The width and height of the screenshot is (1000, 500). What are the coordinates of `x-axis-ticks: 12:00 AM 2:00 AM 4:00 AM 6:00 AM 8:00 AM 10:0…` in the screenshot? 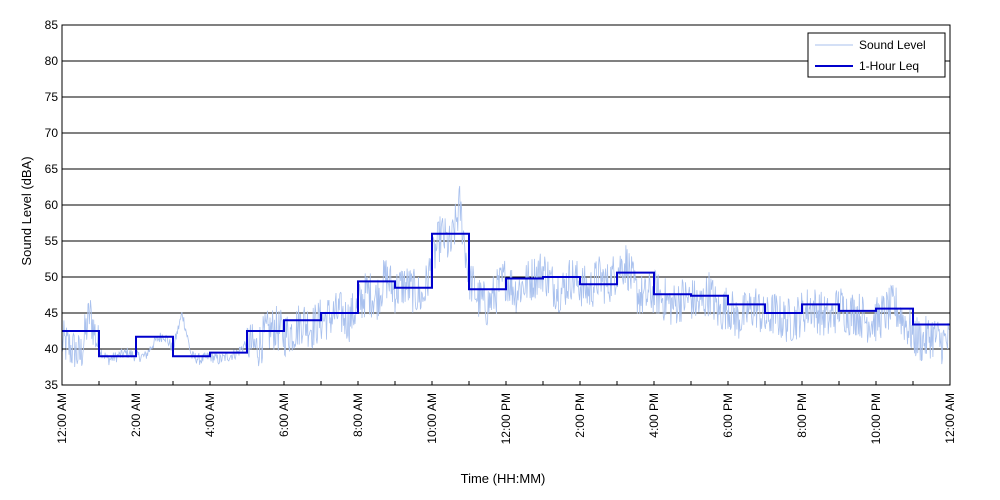 It's located at (506, 412).